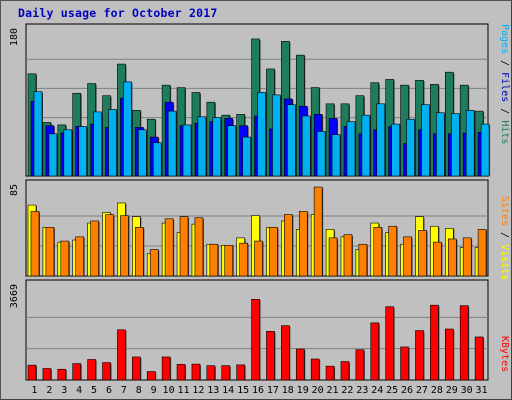 This screenshot has height=400, width=512. I want to click on axis-max-label: 180, so click(14, 37).